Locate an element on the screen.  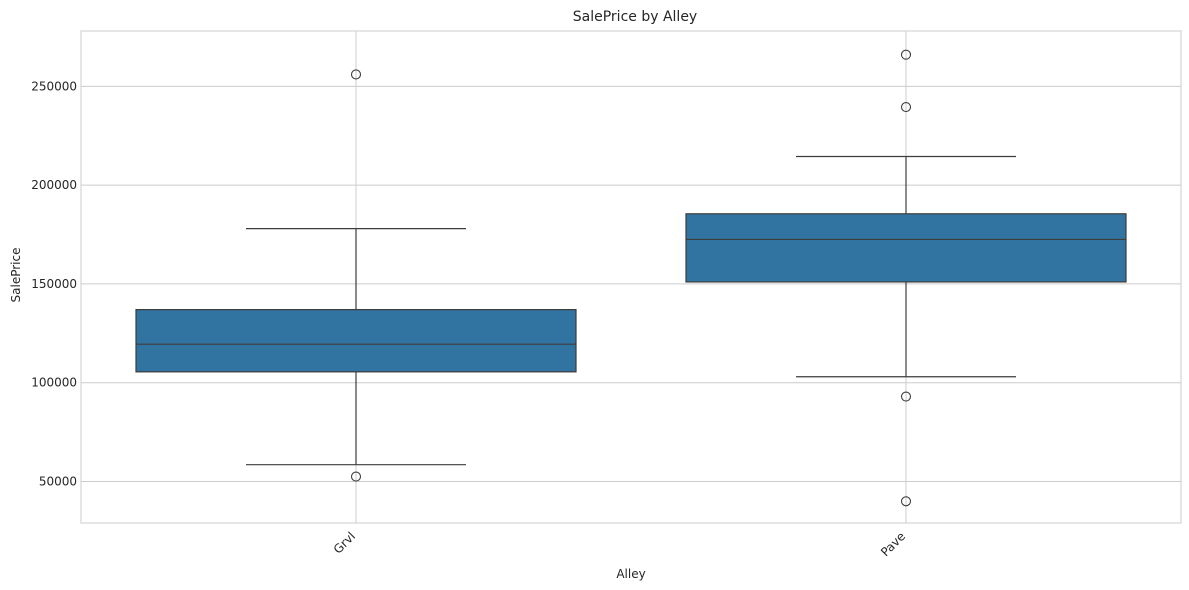
y-tick-labels: 50000 100000 150000 200000 250000 is located at coordinates (54, 283).